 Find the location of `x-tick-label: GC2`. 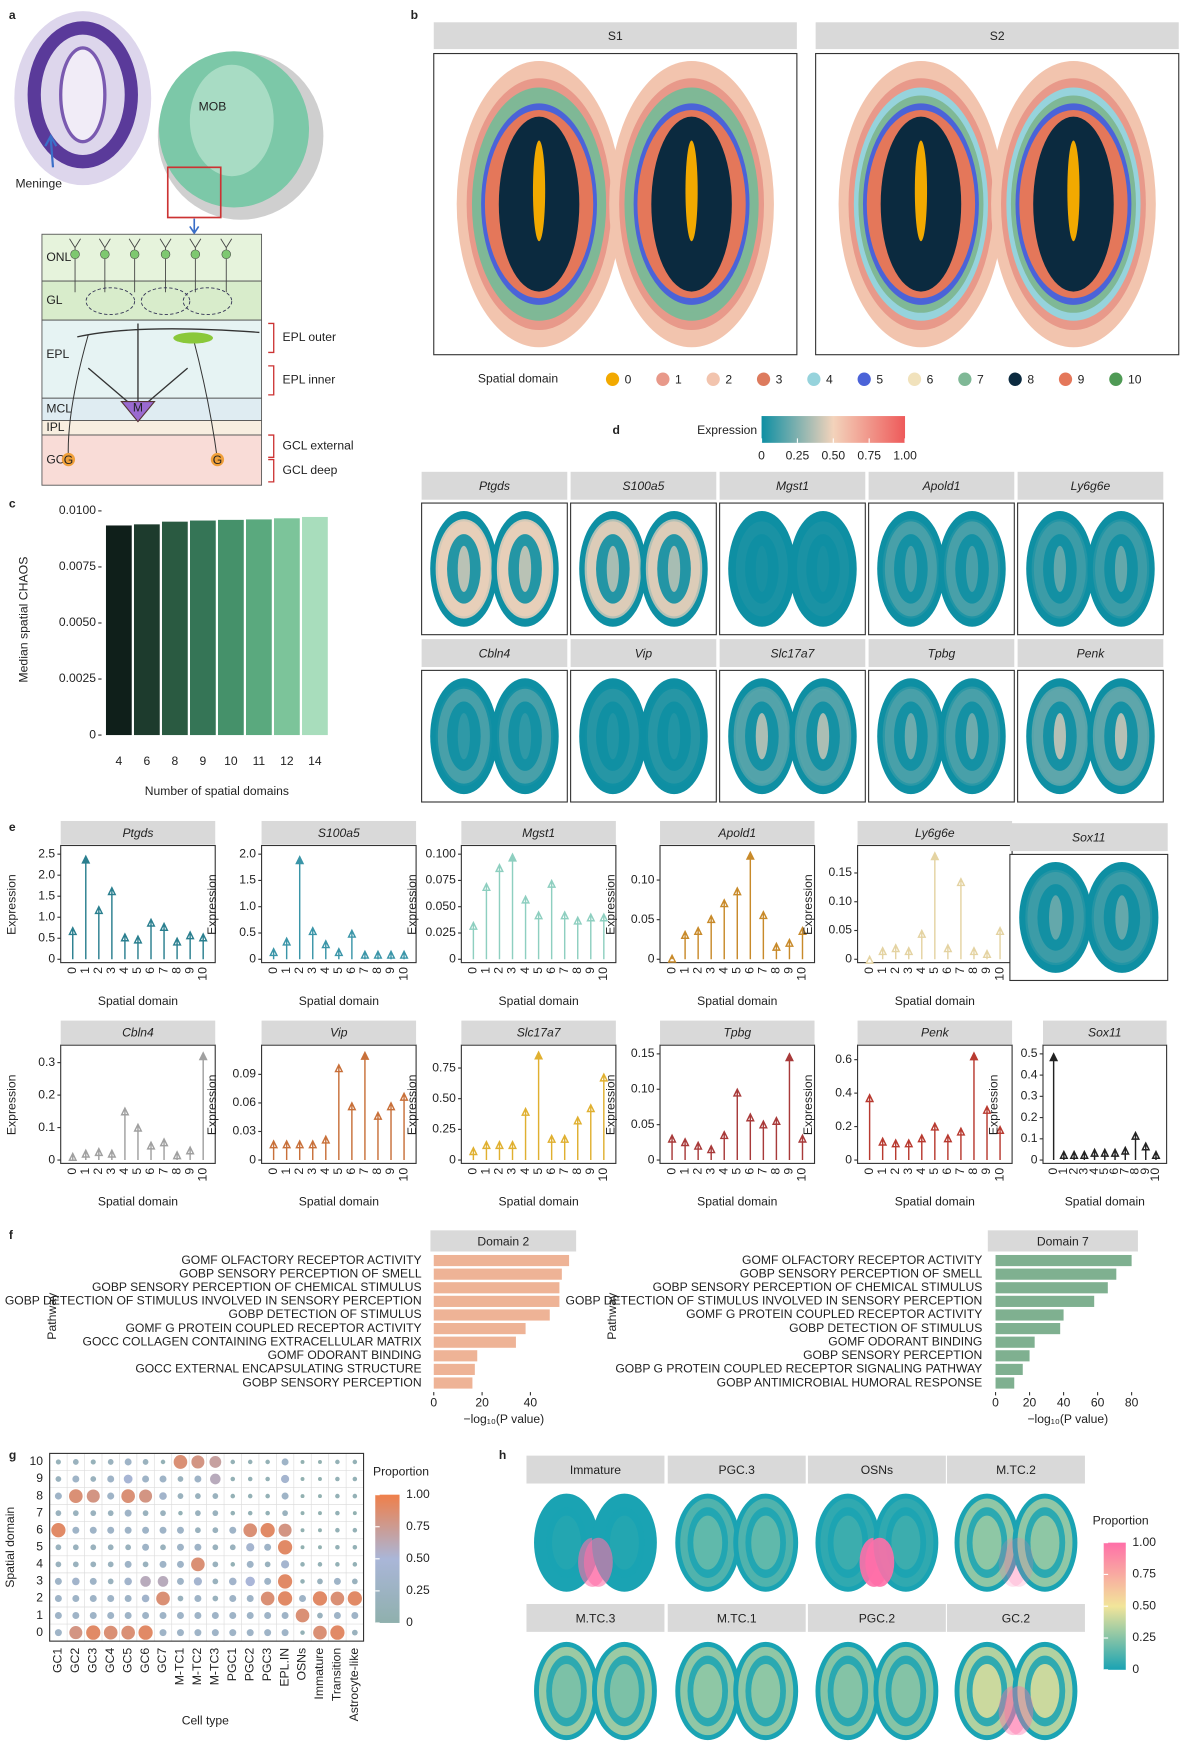

x-tick-label: GC2 is located at coordinates (75, 1660).